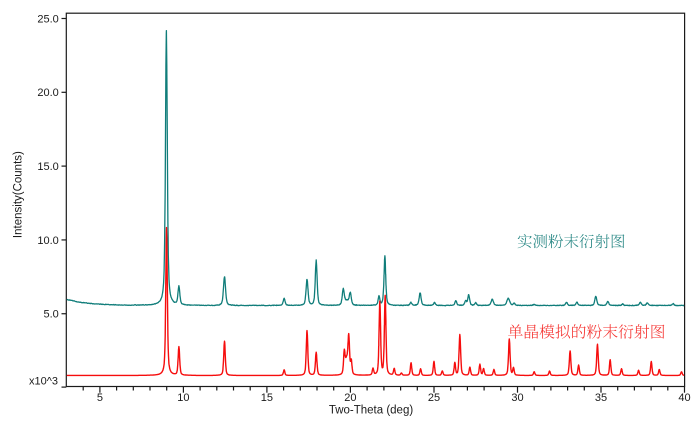 The height and width of the screenshot is (431, 700). Describe the element at coordinates (47, 167) in the screenshot. I see `svg-text: 15.0` at that location.